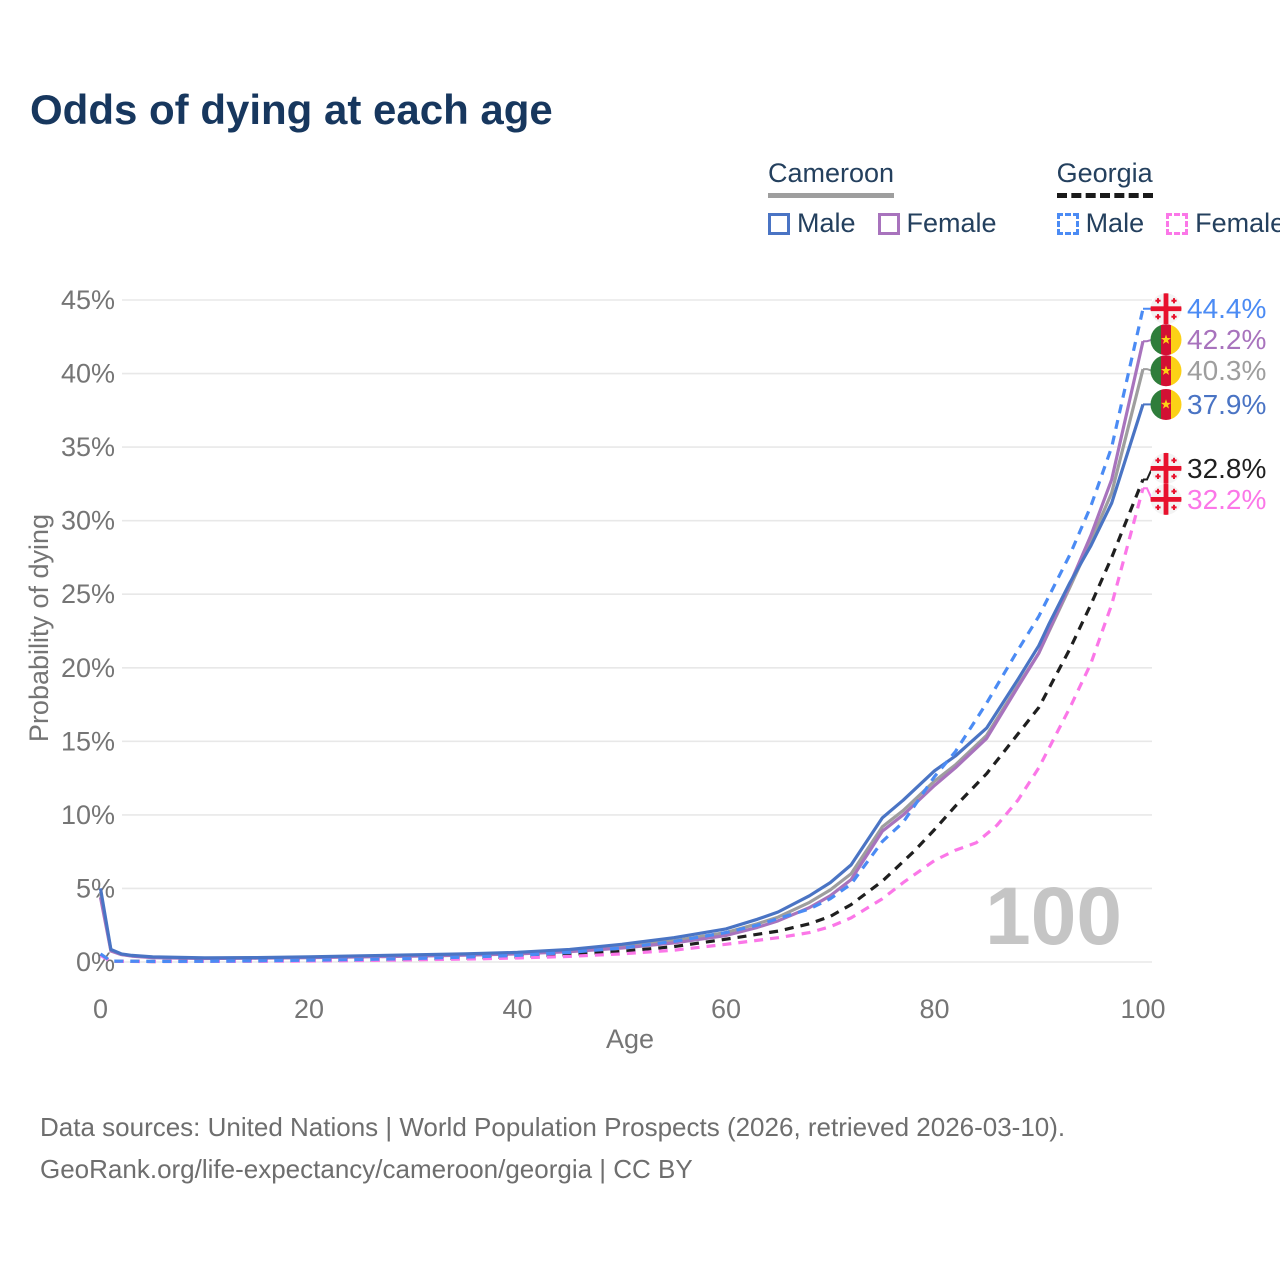 Image resolution: width=1280 pixels, height=1280 pixels. I want to click on end-value-label-georgia-total: 32.8%, so click(1226, 468).